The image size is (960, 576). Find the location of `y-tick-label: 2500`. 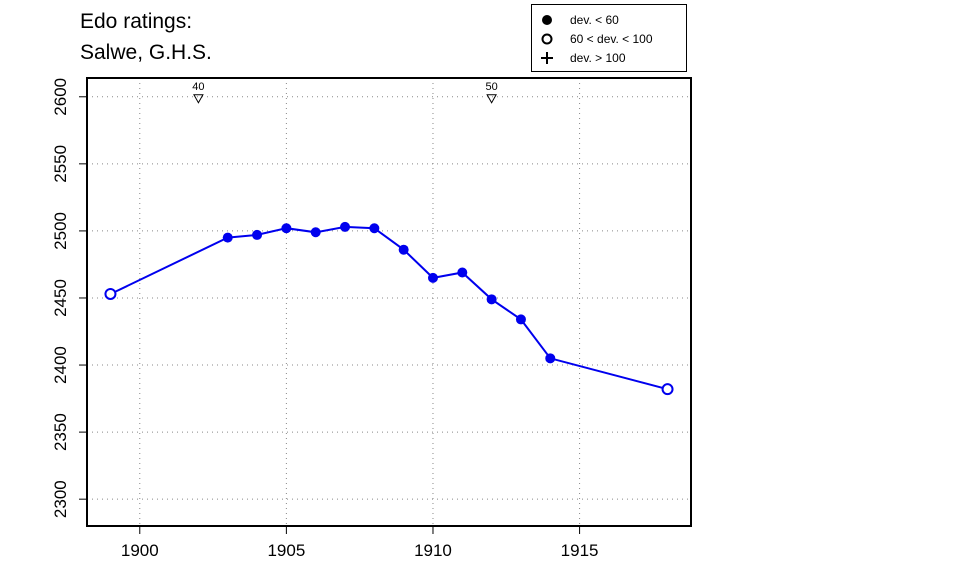

y-tick-label: 2500 is located at coordinates (60, 231).